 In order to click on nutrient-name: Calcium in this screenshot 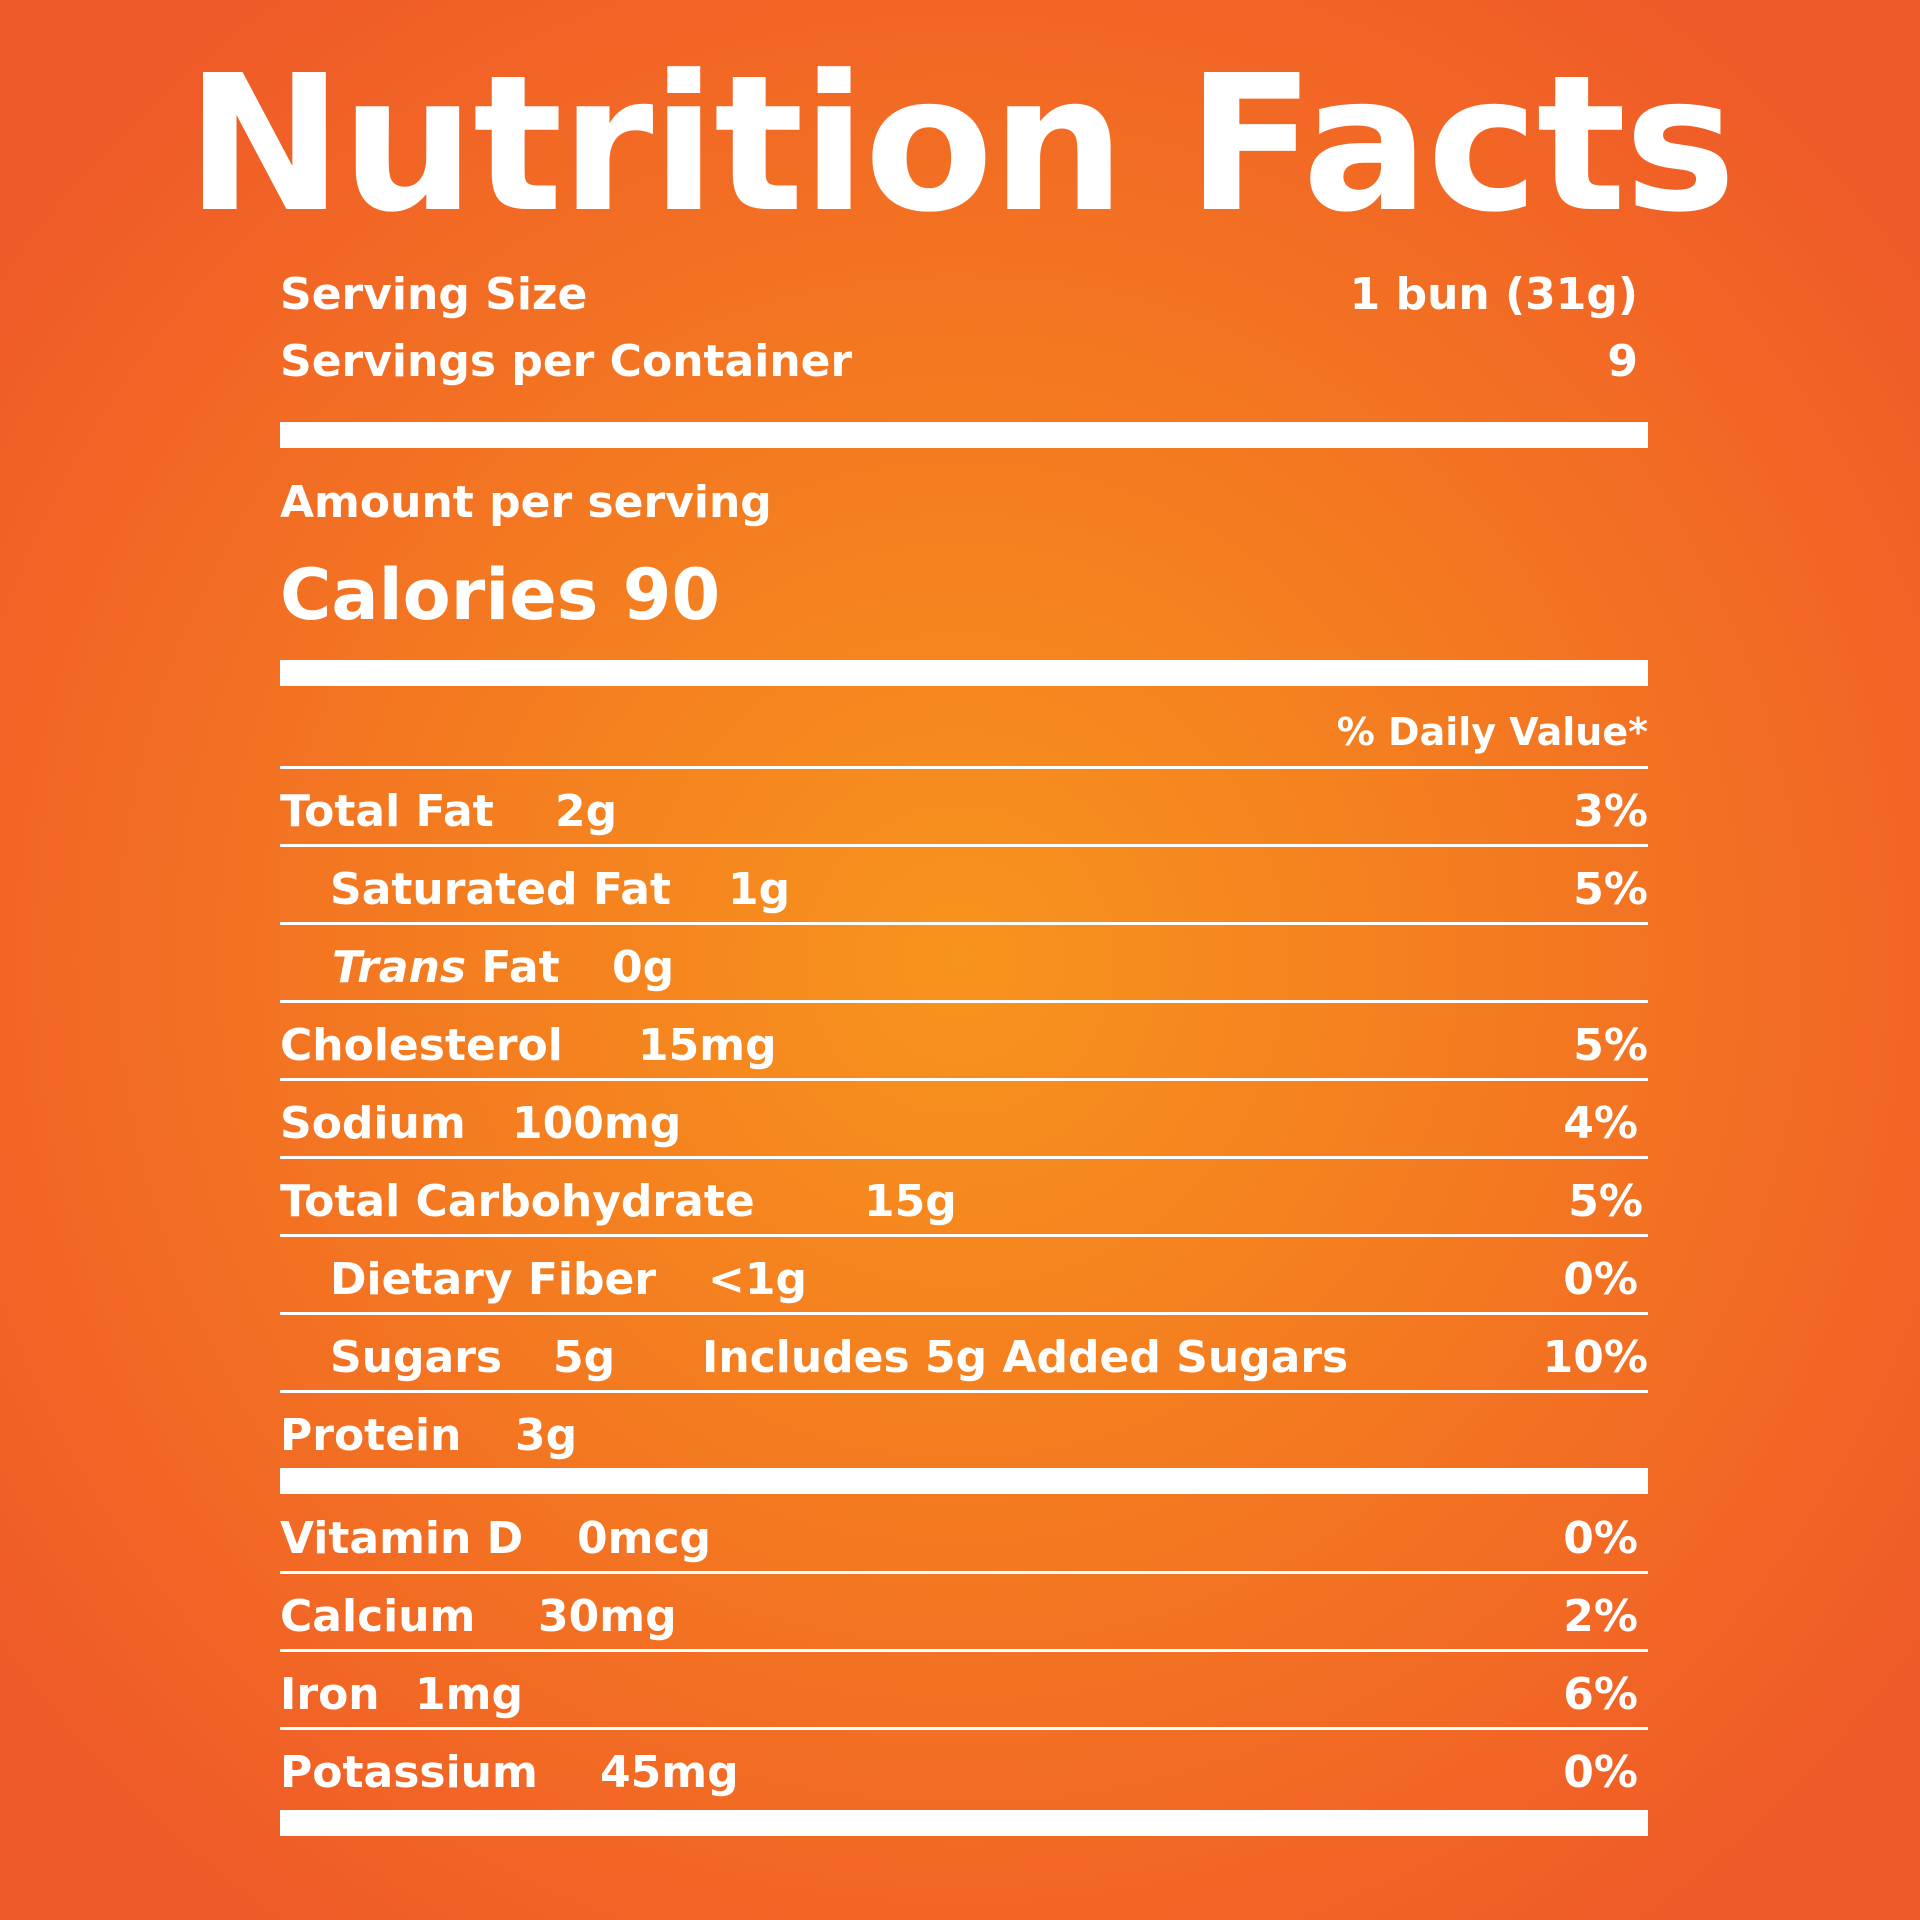, I will do `click(378, 1616)`.